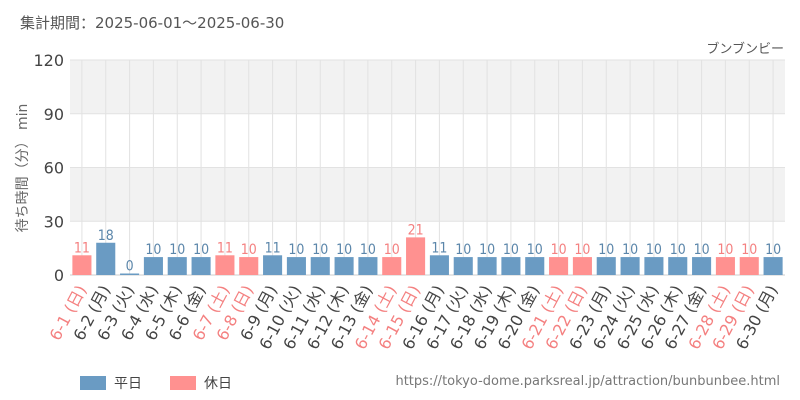 The height and width of the screenshot is (400, 800). What do you see at coordinates (152, 23) in the screenshot?
I see `period-label: 集計期間：2025-06-01～2025-06-30` at bounding box center [152, 23].